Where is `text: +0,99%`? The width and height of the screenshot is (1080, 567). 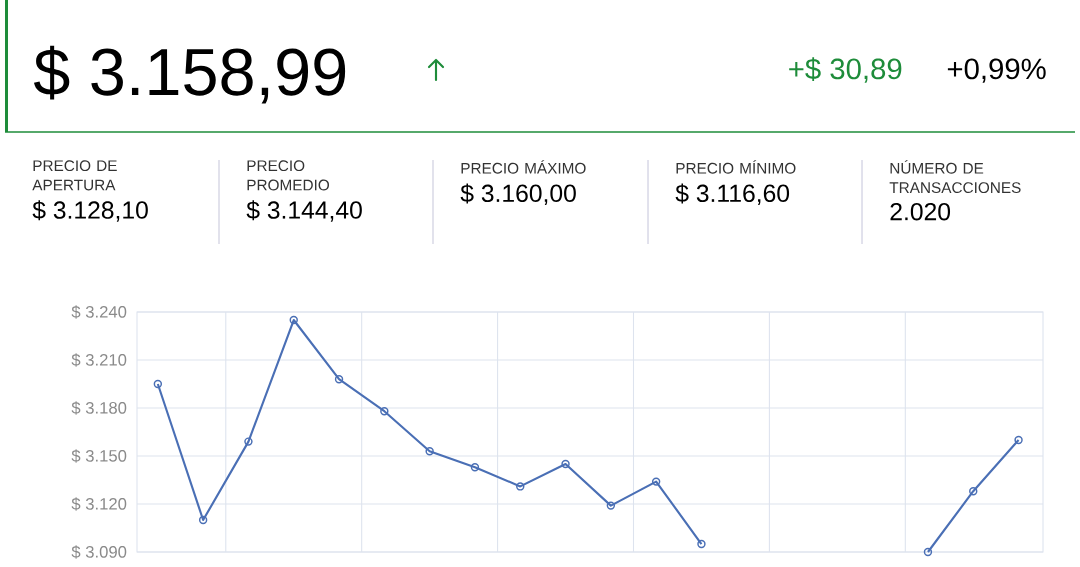 text: +0,99% is located at coordinates (996, 70).